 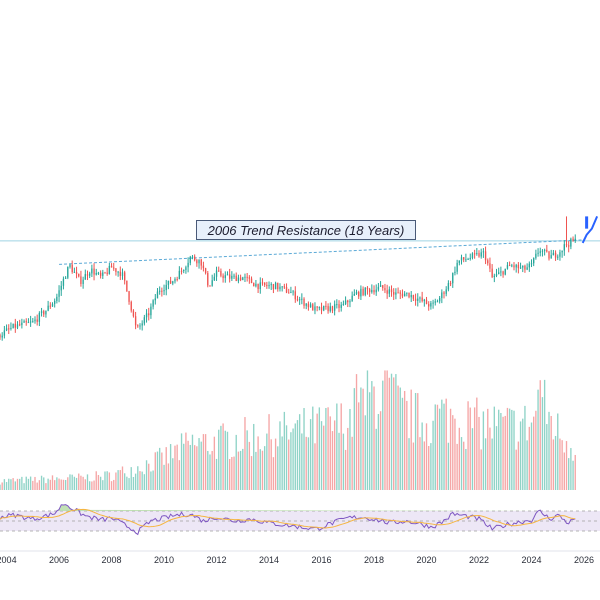 I want to click on projection-path, so click(x=590, y=230).